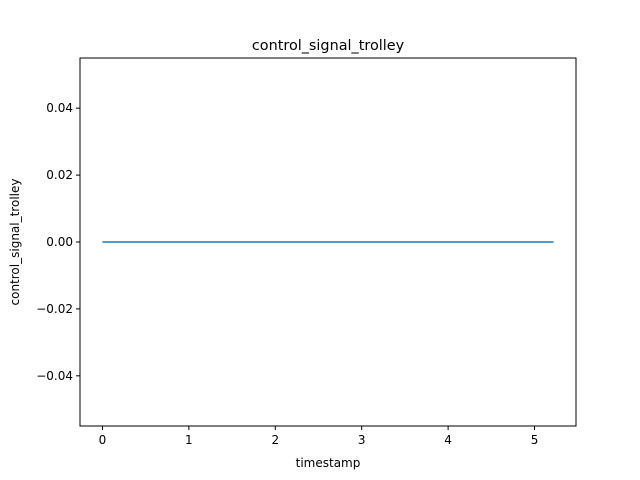 Image resolution: width=640 pixels, height=480 pixels. What do you see at coordinates (362, 440) in the screenshot?
I see `x-tick-label: 3` at bounding box center [362, 440].